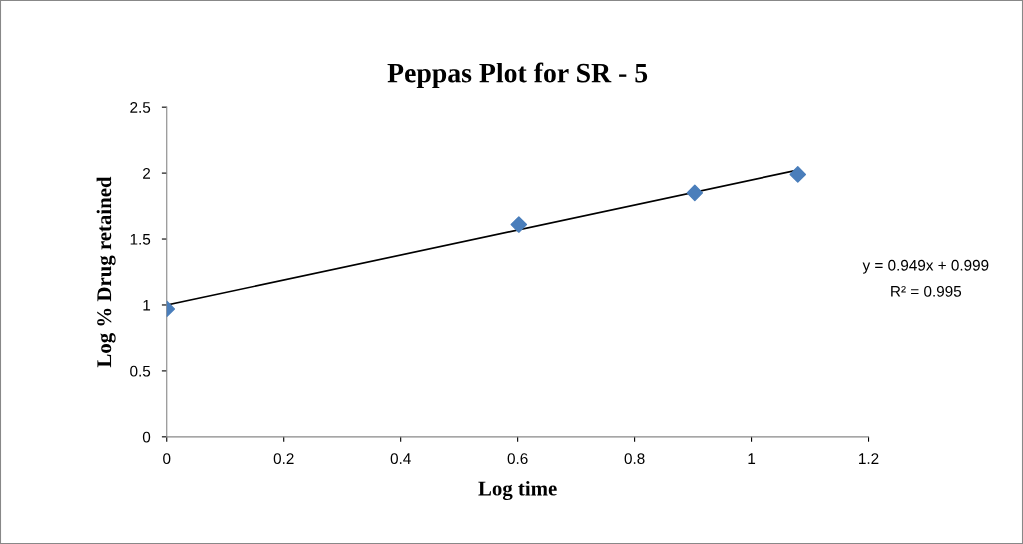  What do you see at coordinates (634, 459) in the screenshot?
I see `x-tick-label: 0.8` at bounding box center [634, 459].